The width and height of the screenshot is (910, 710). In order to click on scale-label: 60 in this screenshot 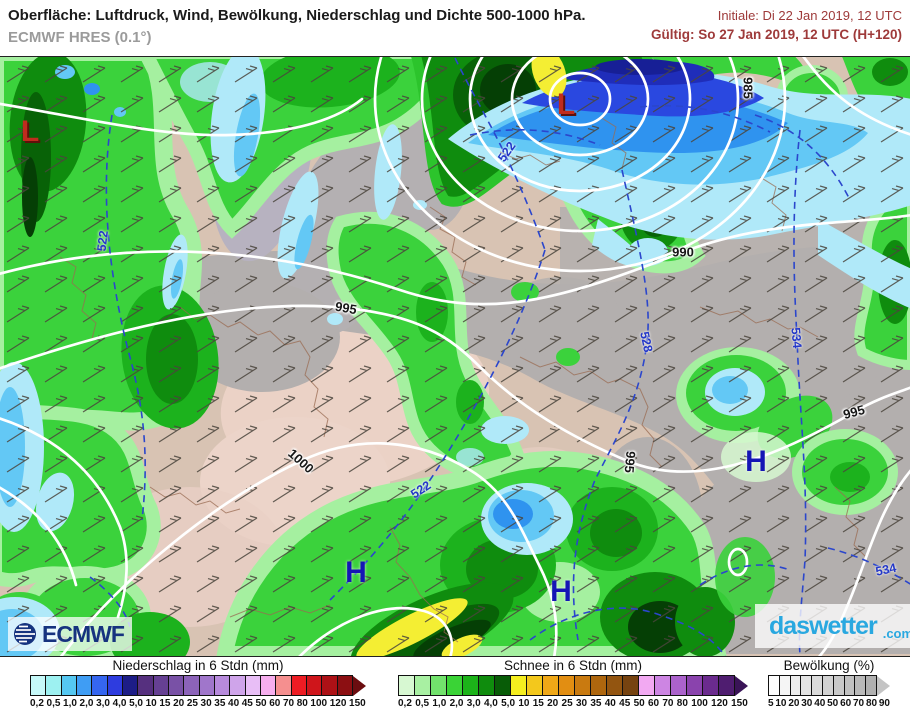, I will do `click(846, 703)`.